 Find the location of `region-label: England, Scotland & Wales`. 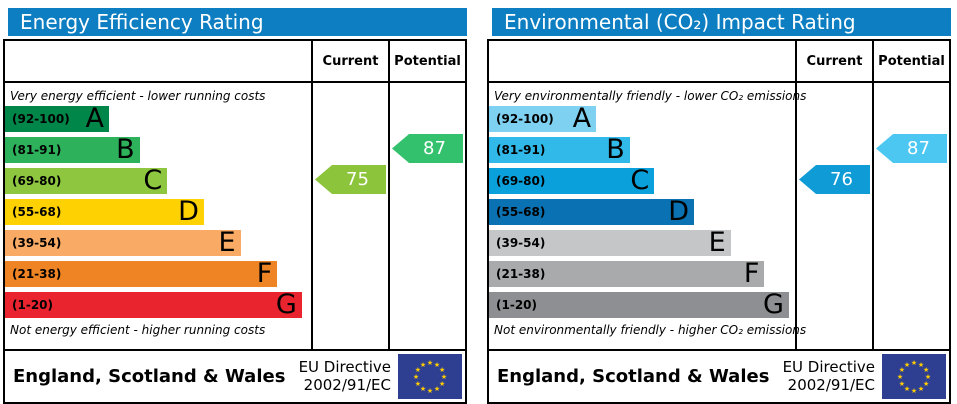

region-label: England, Scotland & Wales is located at coordinates (633, 376).